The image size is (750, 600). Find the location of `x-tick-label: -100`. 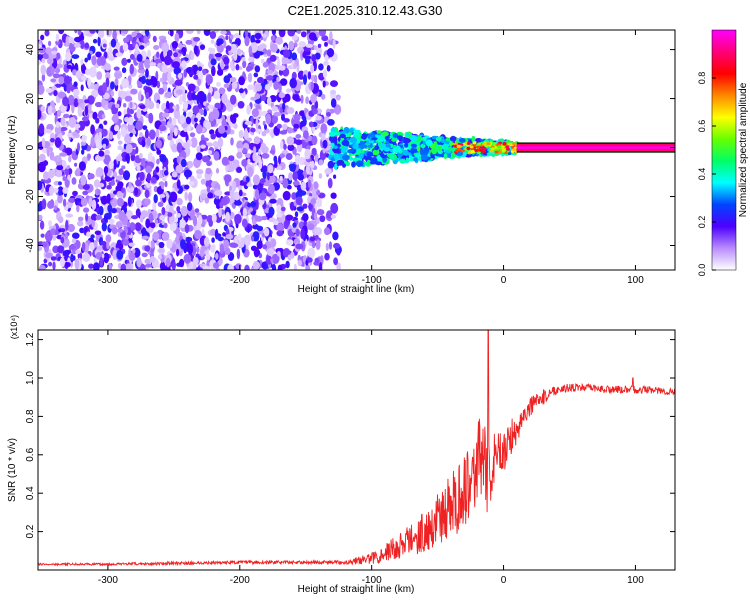

x-tick-label: -100 is located at coordinates (372, 580).